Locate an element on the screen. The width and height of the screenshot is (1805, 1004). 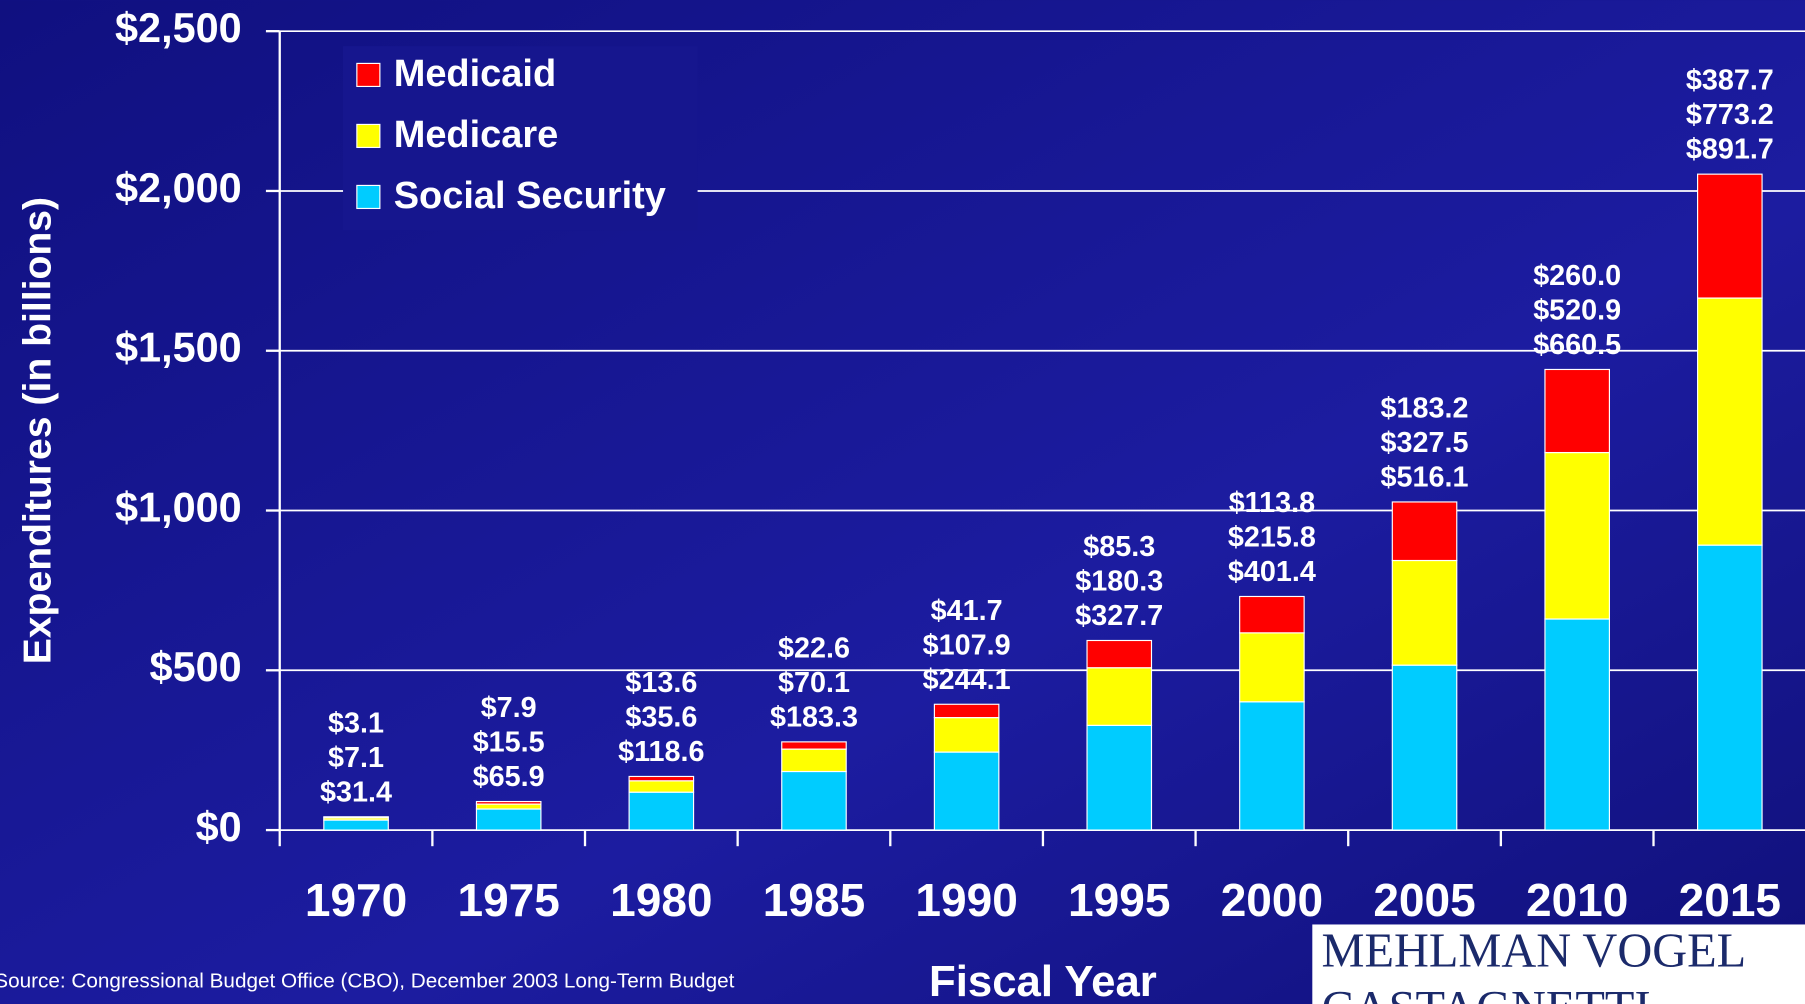
value-label: $244.1 is located at coordinates (967, 680).